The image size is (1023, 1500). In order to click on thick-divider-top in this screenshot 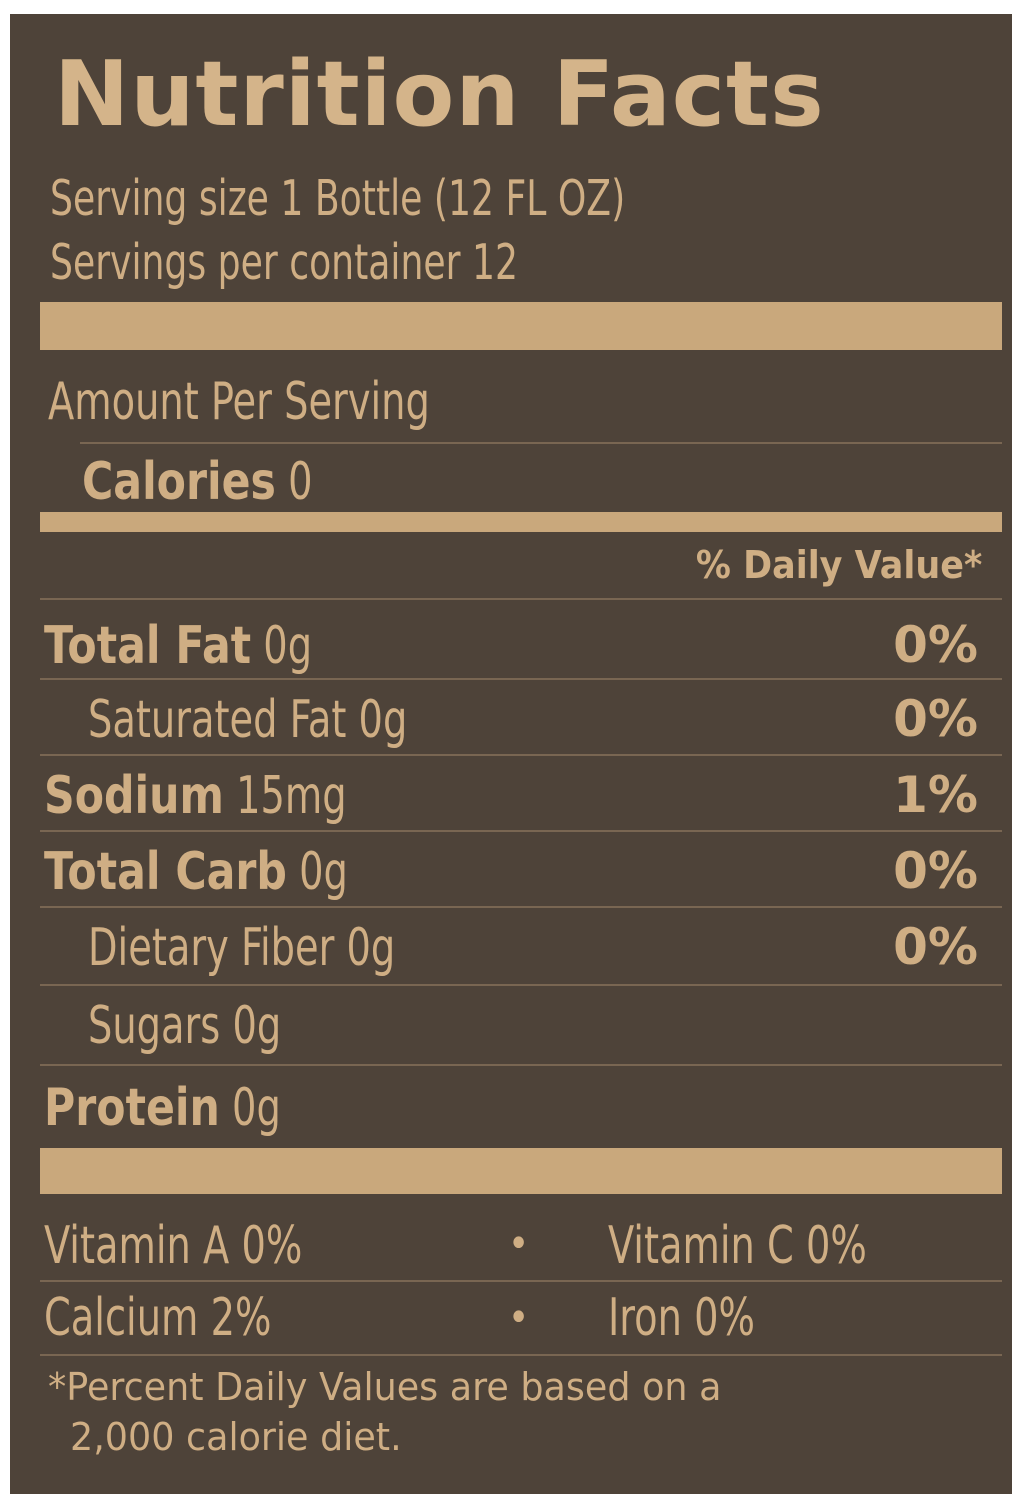, I will do `click(521, 326)`.